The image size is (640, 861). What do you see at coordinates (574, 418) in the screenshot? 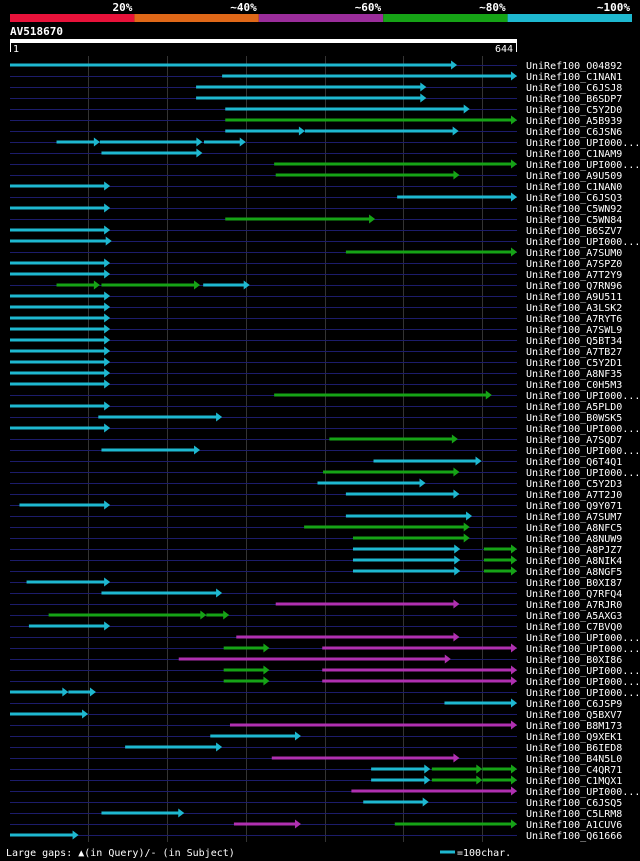
I see `hit-label: UniRef100_B0WSK5` at bounding box center [574, 418].